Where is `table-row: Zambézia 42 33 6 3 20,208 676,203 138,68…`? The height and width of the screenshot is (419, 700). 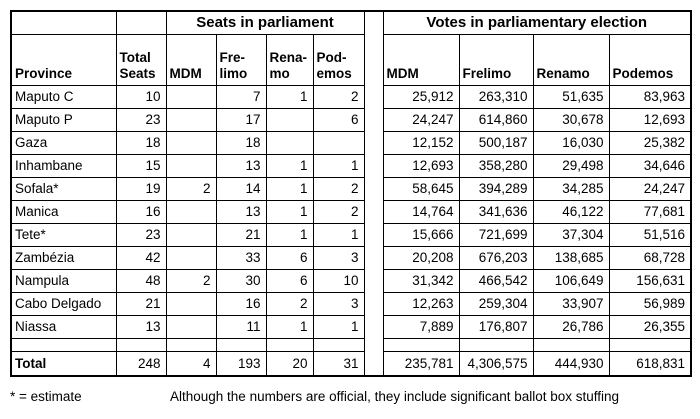
table-row: Zambézia 42 33 6 3 20,208 676,203 138,68… is located at coordinates (351, 257).